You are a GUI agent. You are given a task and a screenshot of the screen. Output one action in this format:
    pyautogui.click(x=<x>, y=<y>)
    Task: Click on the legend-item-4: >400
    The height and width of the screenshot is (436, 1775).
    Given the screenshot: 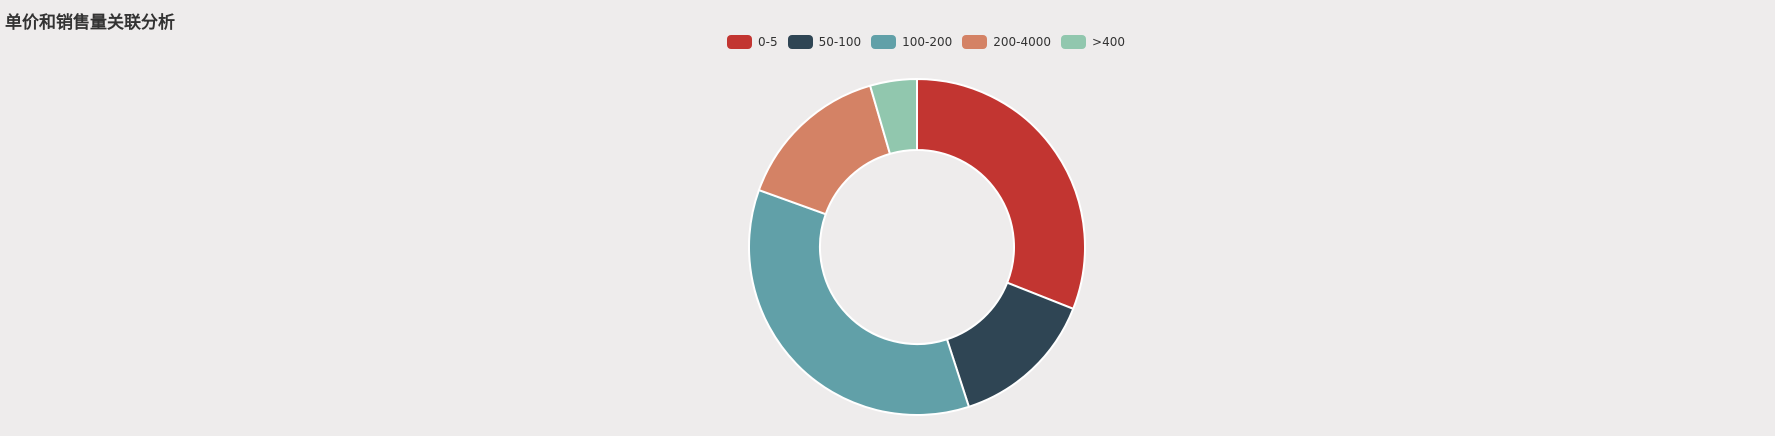 What is the action you would take?
    pyautogui.click(x=1093, y=42)
    